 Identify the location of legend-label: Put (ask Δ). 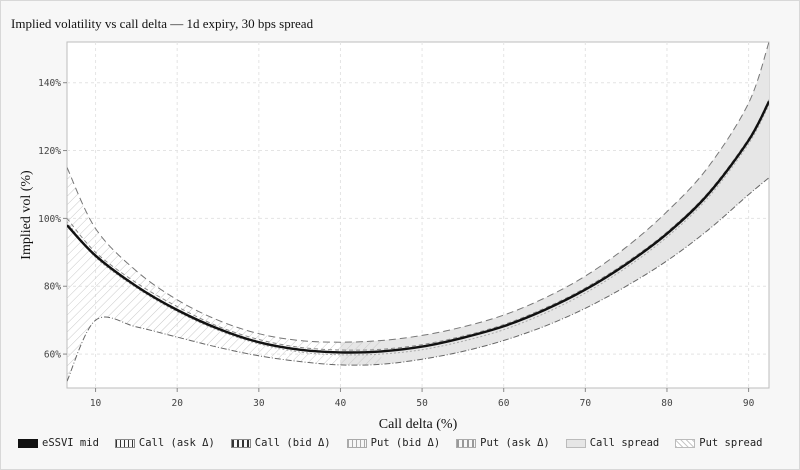
(515, 443).